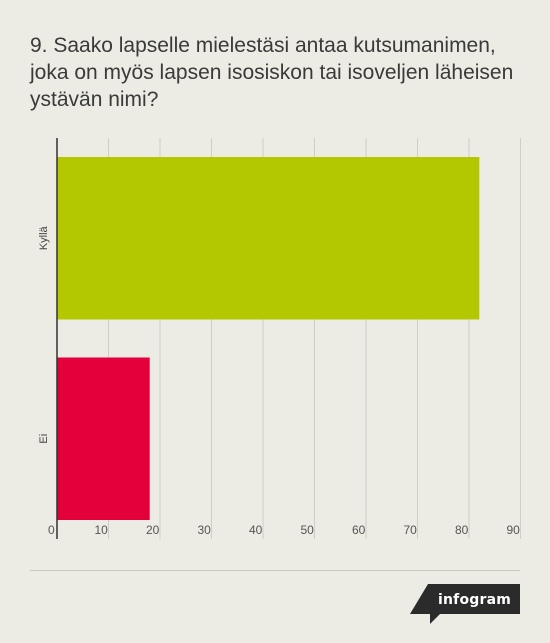 The width and height of the screenshot is (550, 643). Describe the element at coordinates (256, 530) in the screenshot. I see `x-tick-label-40: 40` at that location.